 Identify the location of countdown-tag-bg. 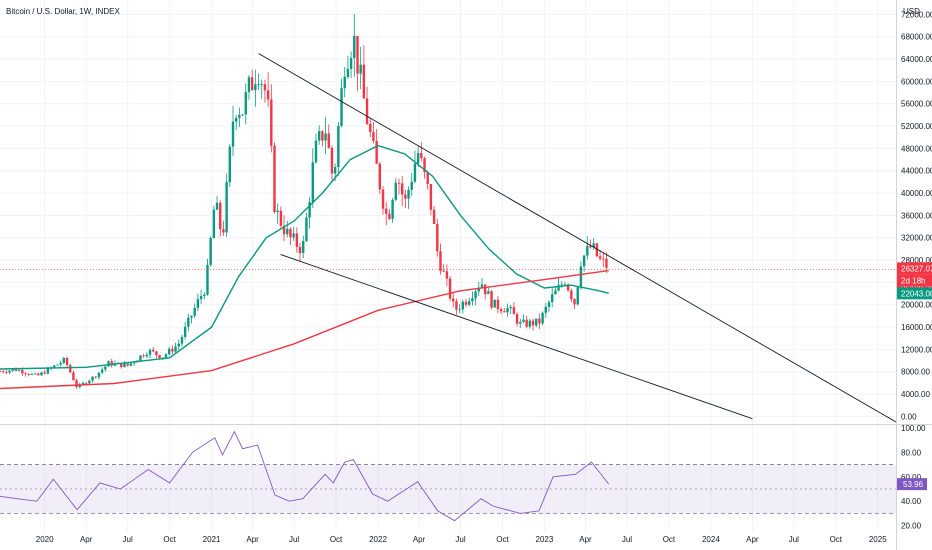
(914, 280).